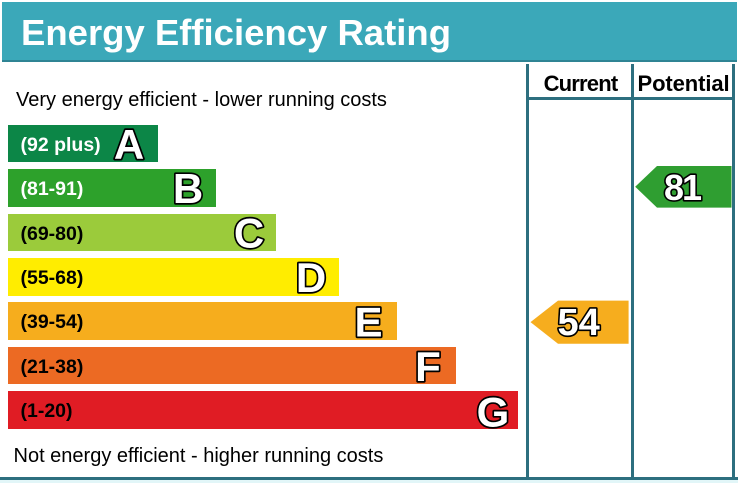 This screenshot has width=738, height=483. I want to click on svg-text: F, so click(428, 366).